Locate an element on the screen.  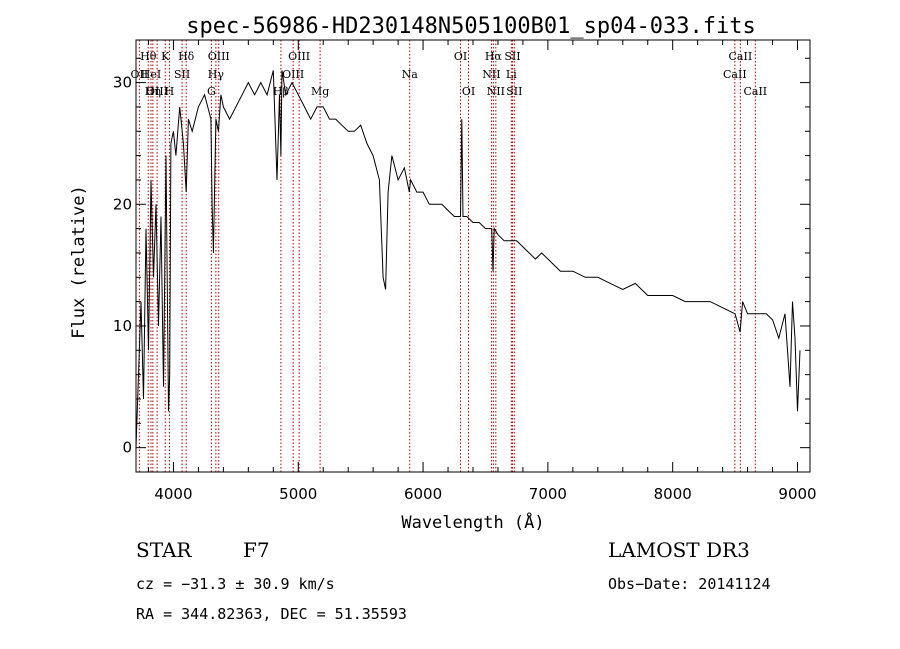
line-label-7: Hη is located at coordinates (153, 91).